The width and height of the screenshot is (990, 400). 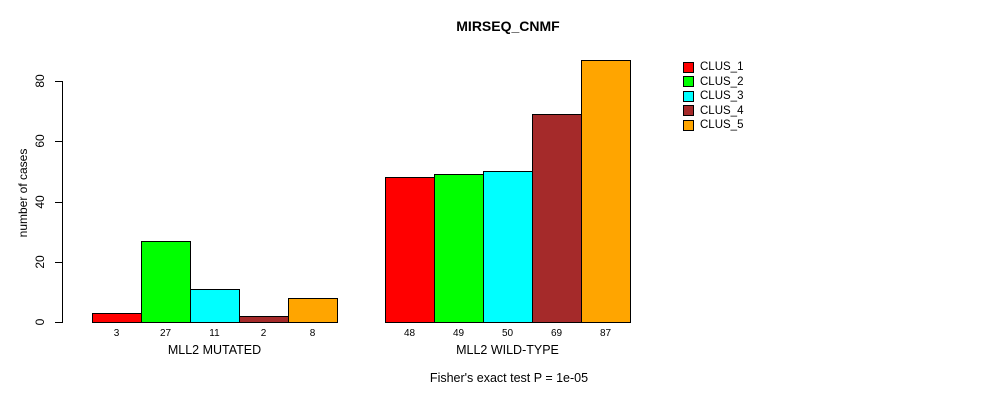 I want to click on legend-item-clus-5: CLUS_5, so click(x=713, y=125).